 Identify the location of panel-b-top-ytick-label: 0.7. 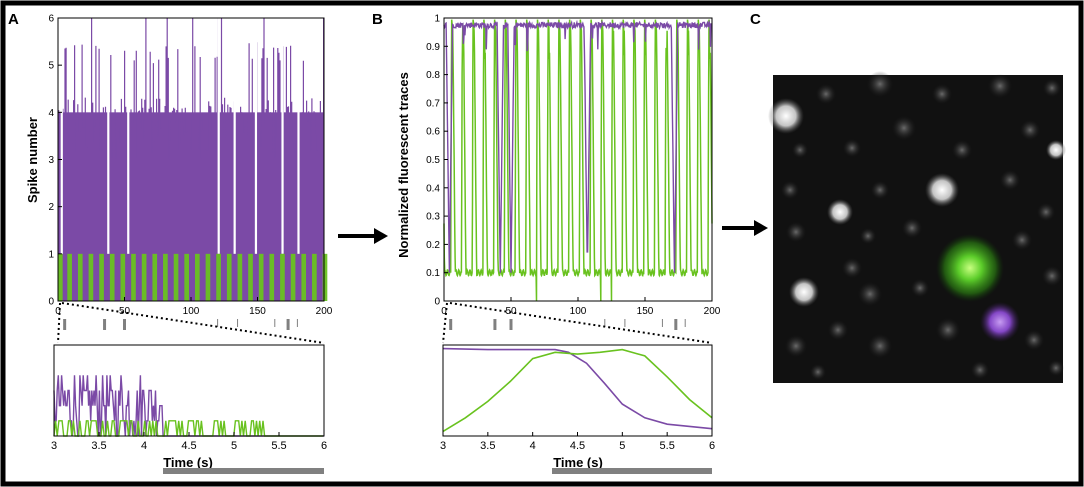
(433, 103).